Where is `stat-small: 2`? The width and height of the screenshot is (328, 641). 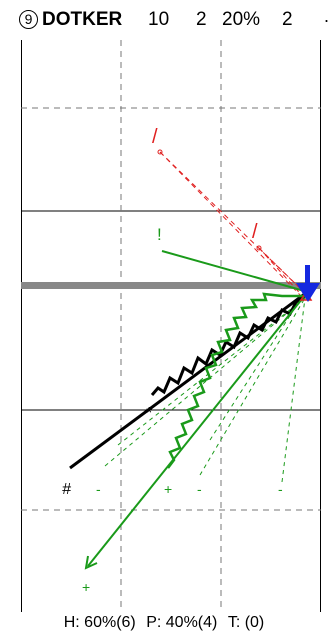
stat-small: 2 is located at coordinates (201, 19).